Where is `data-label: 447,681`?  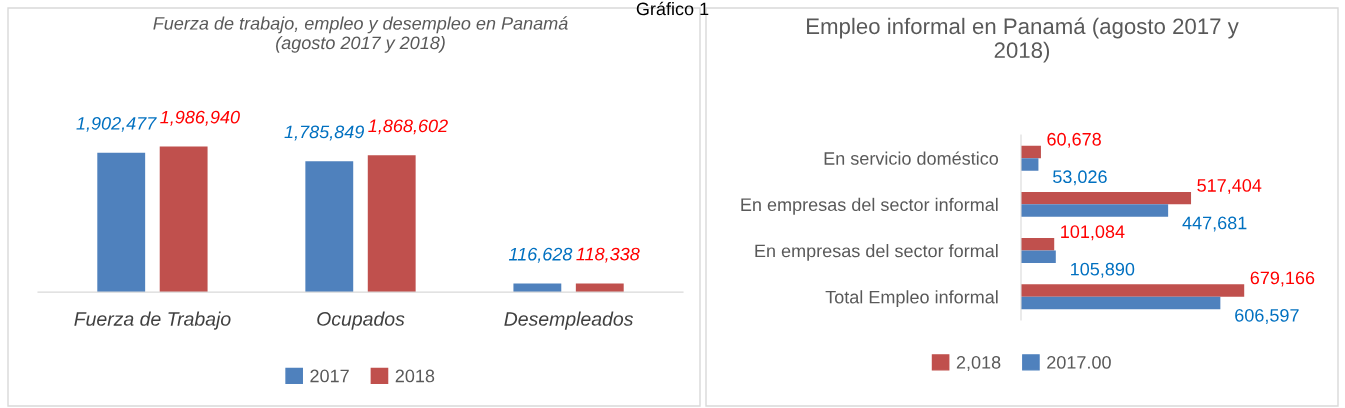
data-label: 447,681 is located at coordinates (1214, 224).